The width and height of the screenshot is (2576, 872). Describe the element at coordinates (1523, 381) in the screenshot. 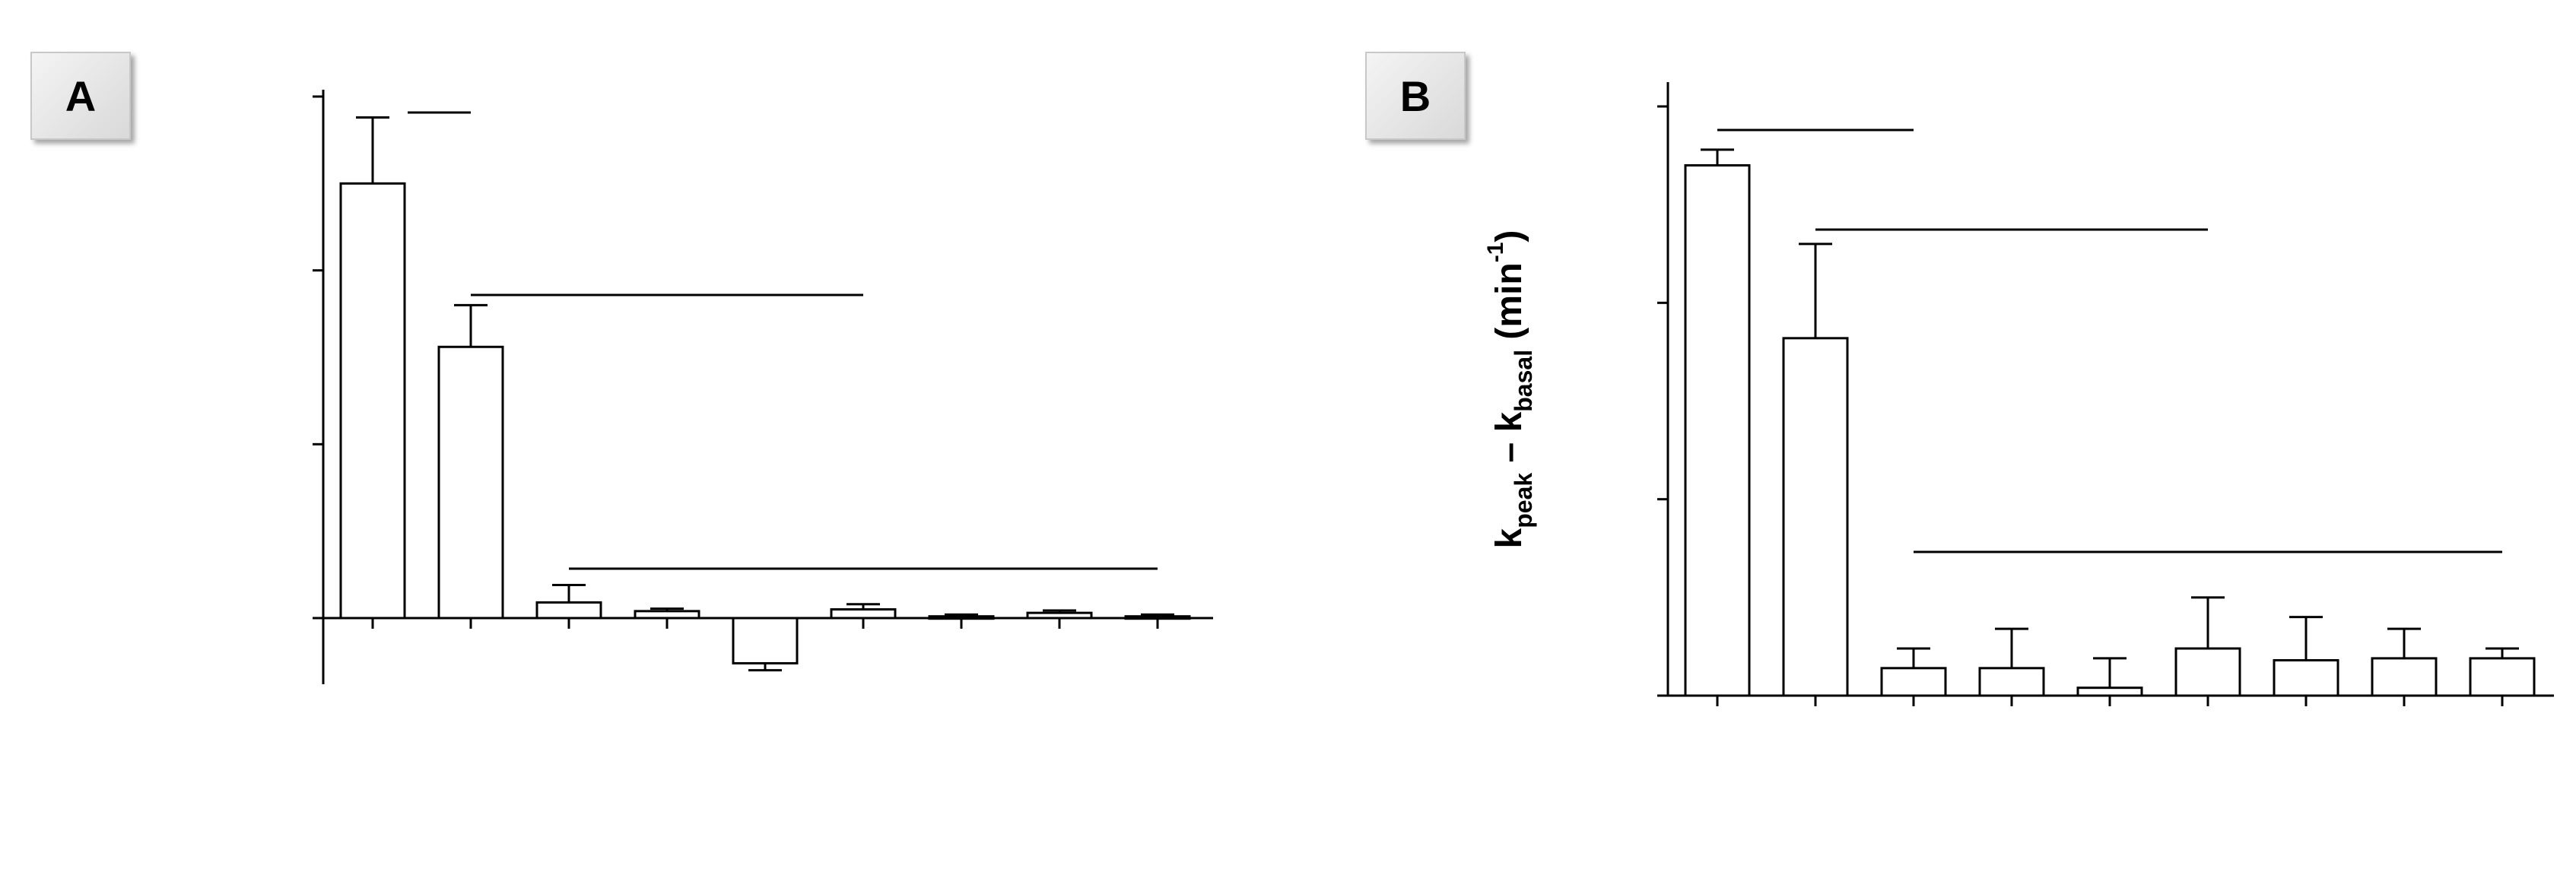

I see `y-axis-title-part: basal` at that location.